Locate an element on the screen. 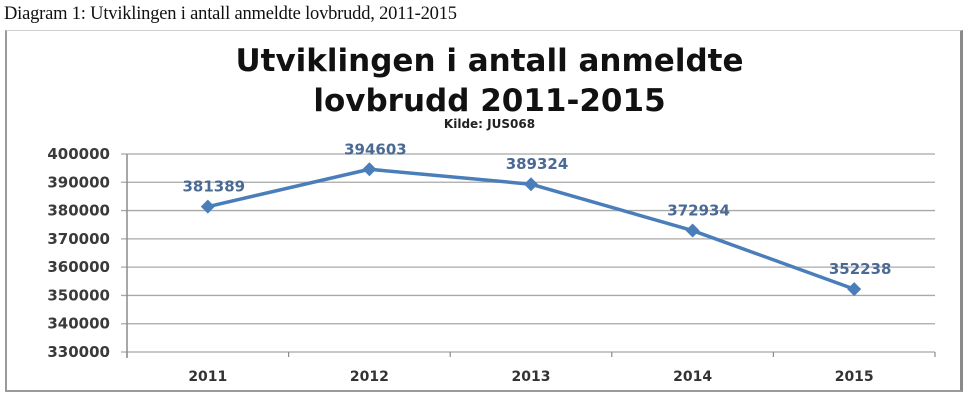 The image size is (979, 402). data-label: 394603 is located at coordinates (375, 149).